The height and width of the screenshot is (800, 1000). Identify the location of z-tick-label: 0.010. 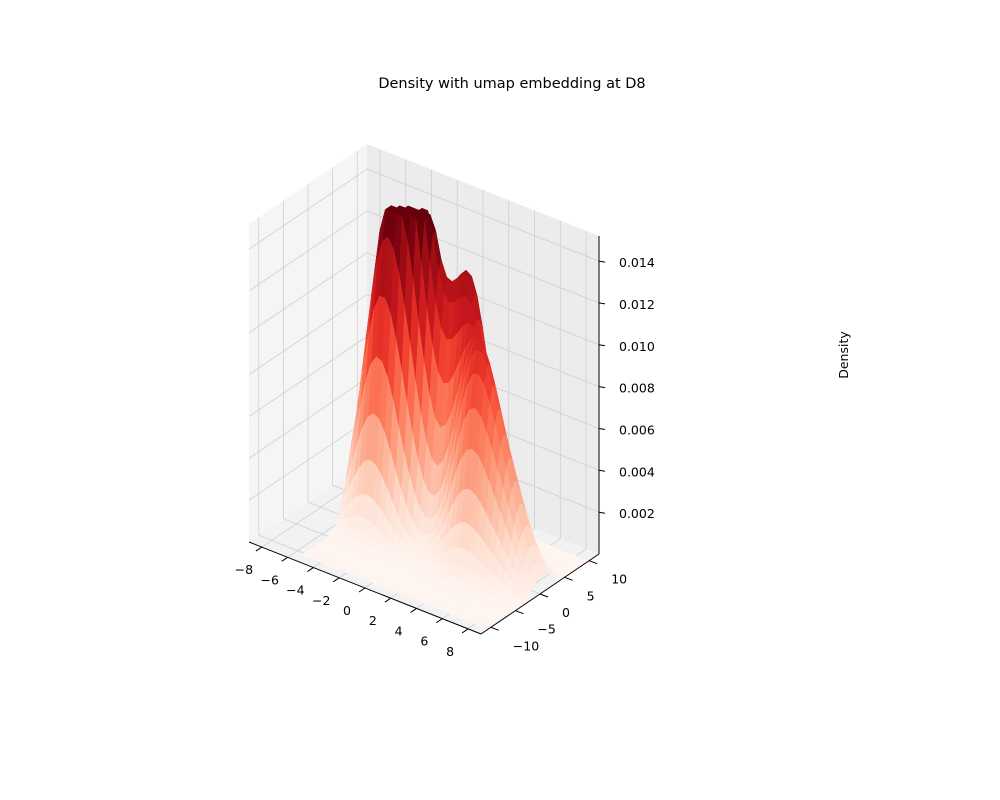
(637, 346).